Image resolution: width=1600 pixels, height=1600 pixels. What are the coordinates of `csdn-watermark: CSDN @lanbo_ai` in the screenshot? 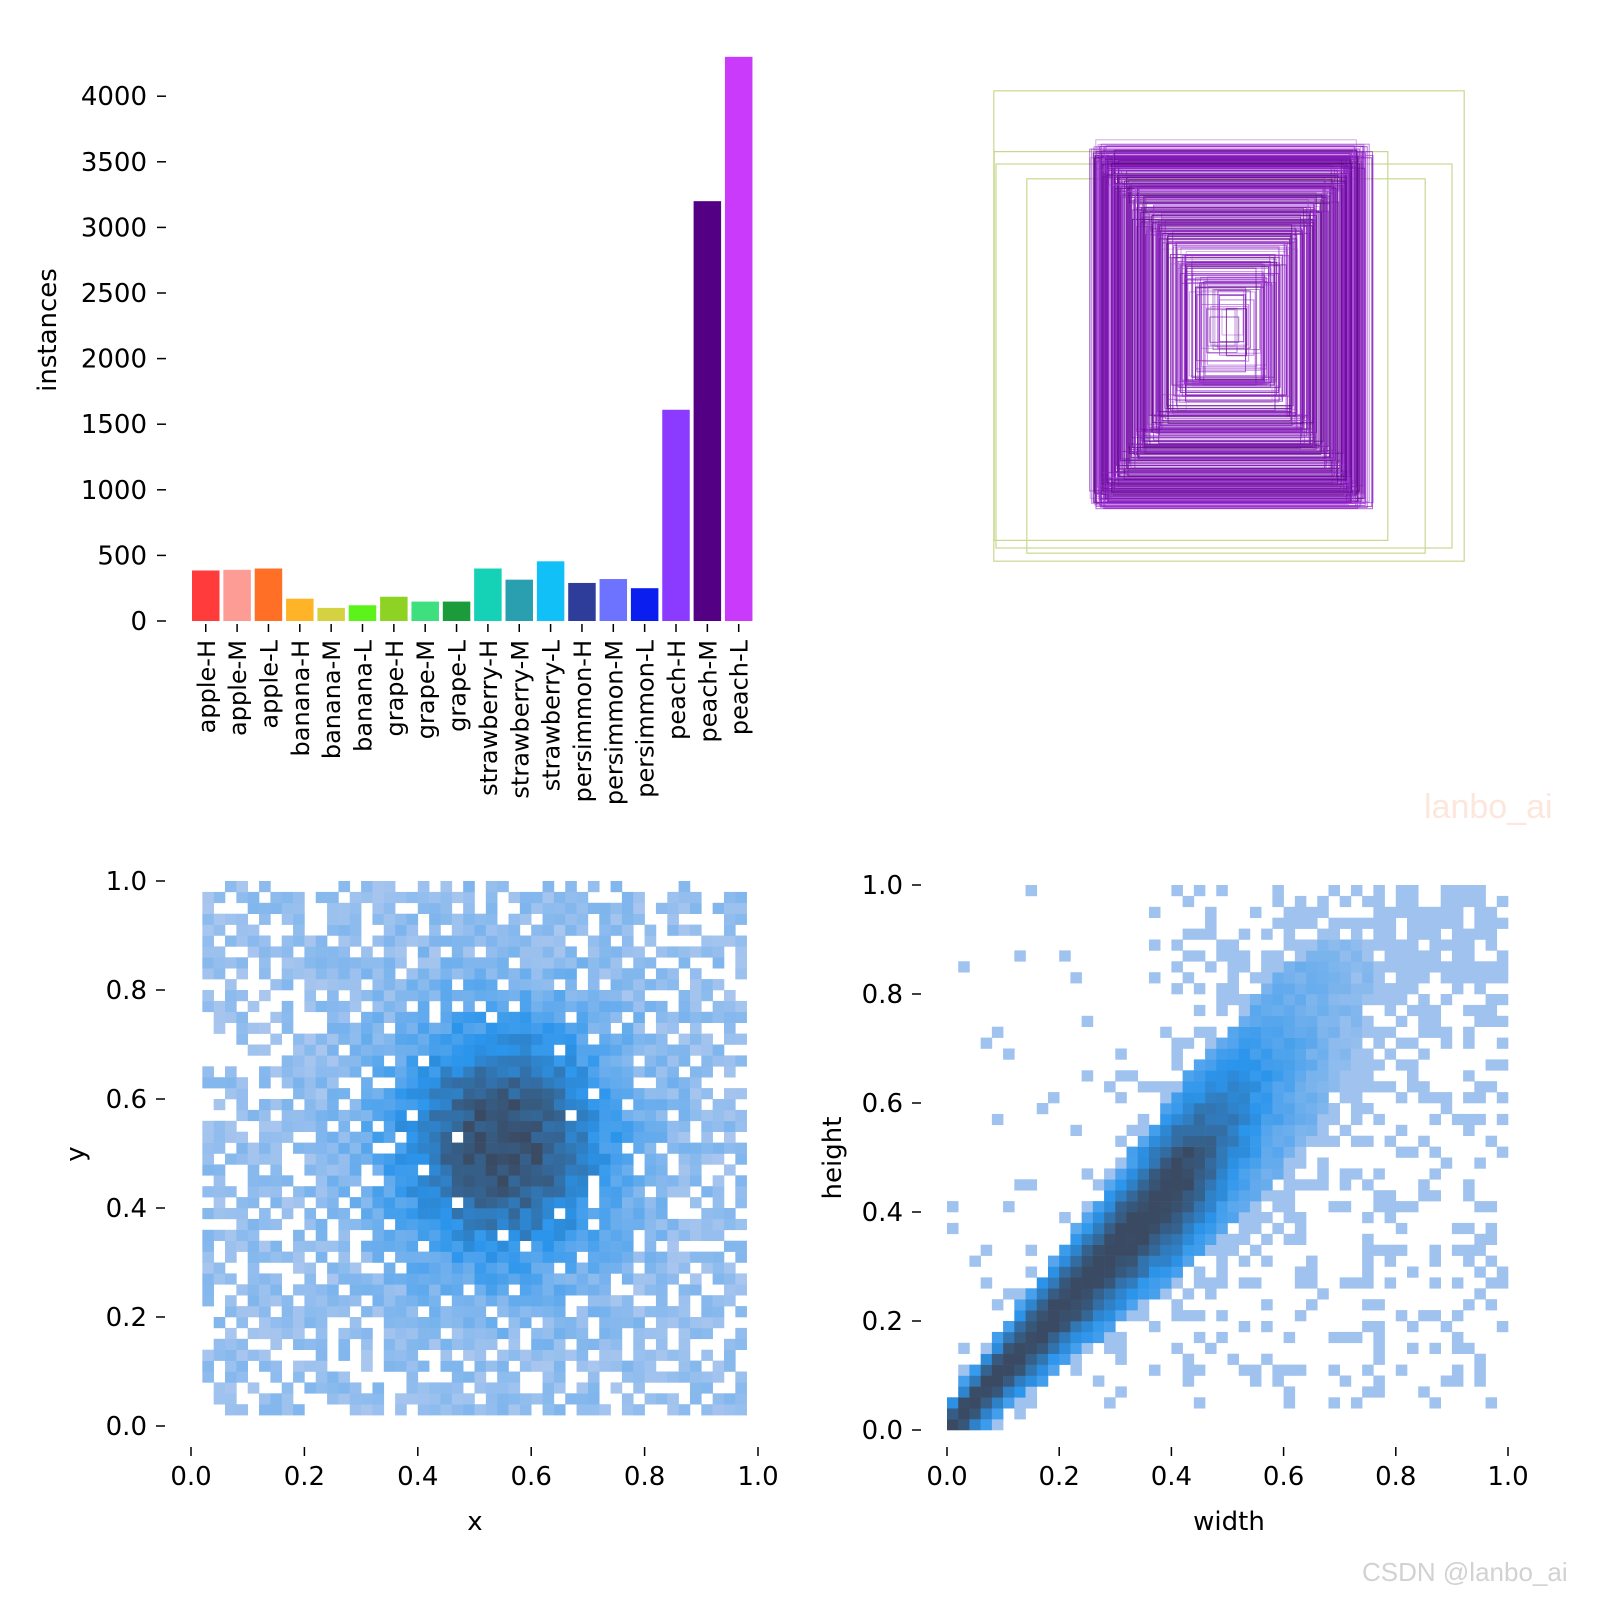 It's located at (1465, 1572).